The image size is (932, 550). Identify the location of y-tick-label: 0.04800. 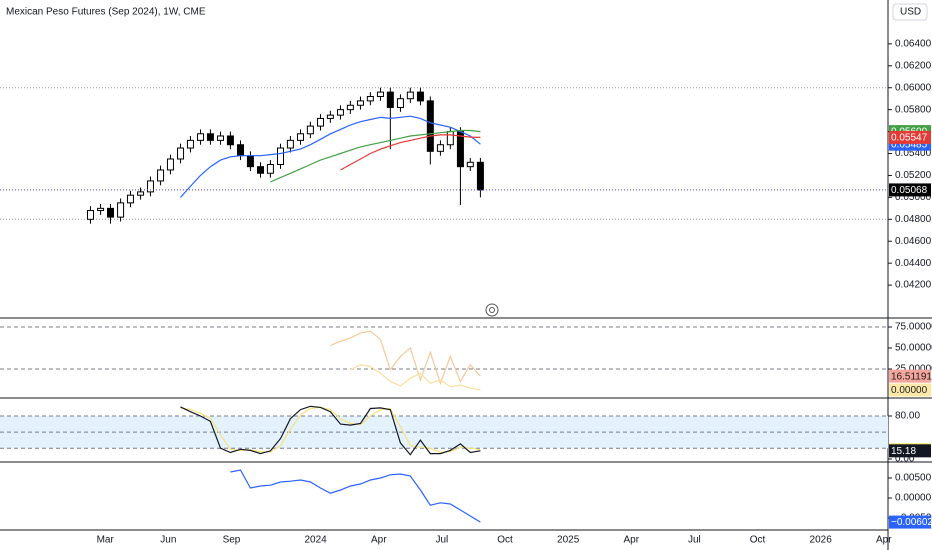
(913, 219).